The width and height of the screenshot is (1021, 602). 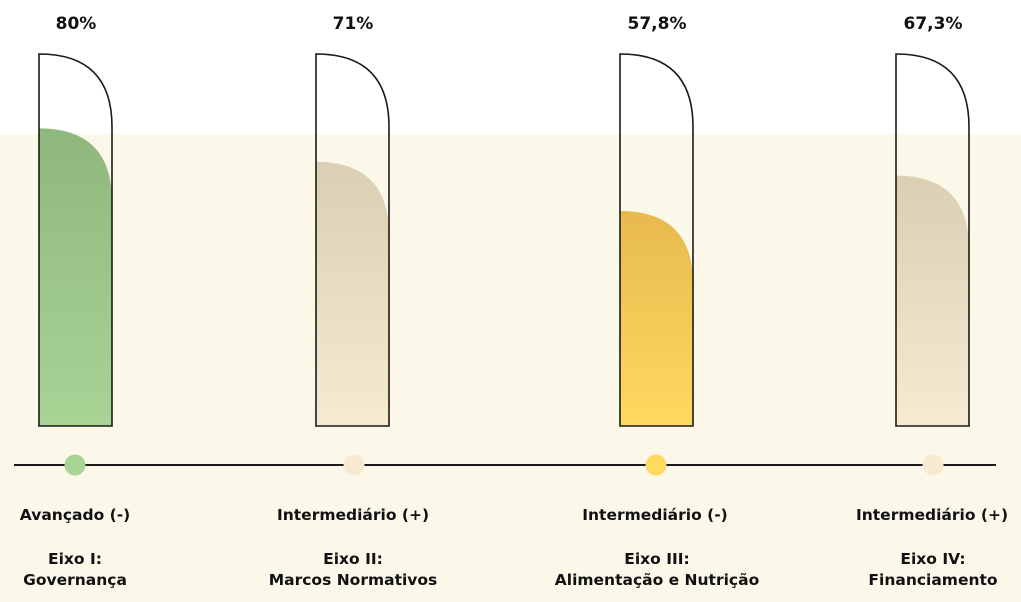 What do you see at coordinates (655, 515) in the screenshot?
I see `level-label: Intermediário (-)` at bounding box center [655, 515].